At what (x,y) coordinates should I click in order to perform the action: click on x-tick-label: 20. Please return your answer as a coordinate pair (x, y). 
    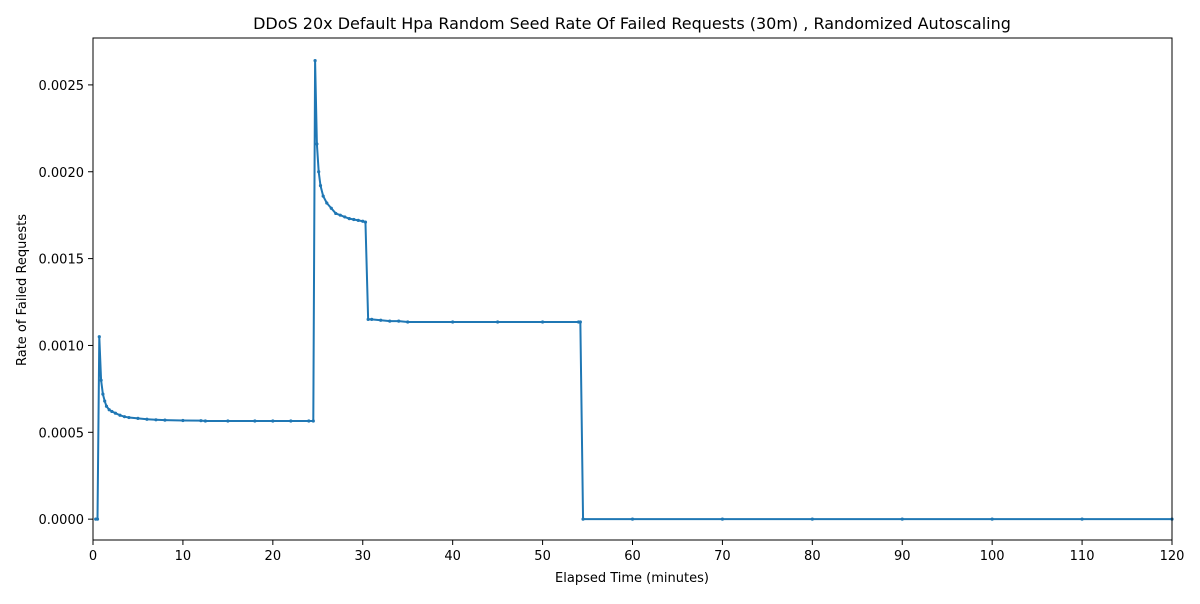
    Looking at the image, I should click on (273, 556).